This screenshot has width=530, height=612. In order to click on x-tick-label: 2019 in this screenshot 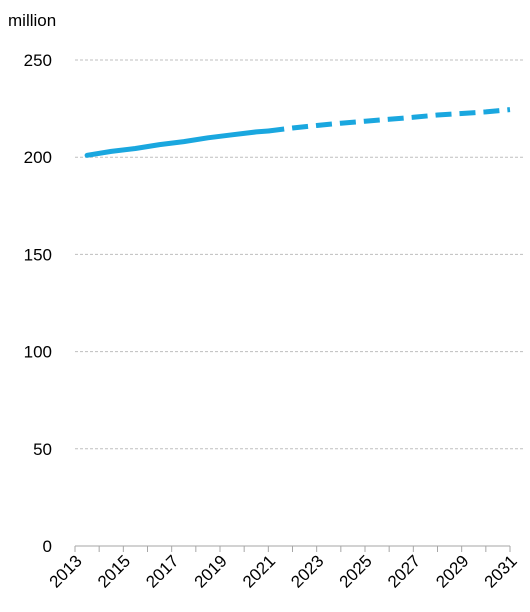, I will do `click(211, 571)`.